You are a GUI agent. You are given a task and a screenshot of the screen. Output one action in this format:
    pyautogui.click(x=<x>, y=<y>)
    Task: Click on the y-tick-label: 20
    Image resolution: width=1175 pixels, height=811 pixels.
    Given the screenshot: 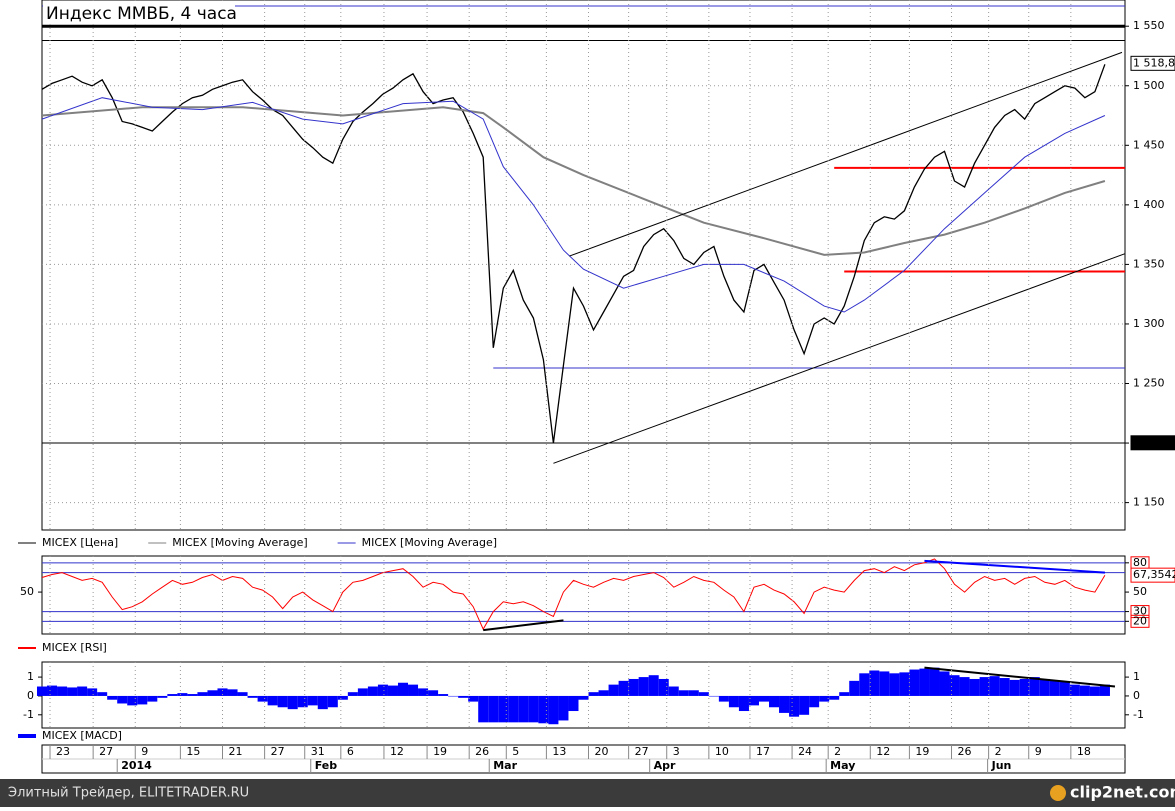 What is the action you would take?
    pyautogui.click(x=1140, y=620)
    